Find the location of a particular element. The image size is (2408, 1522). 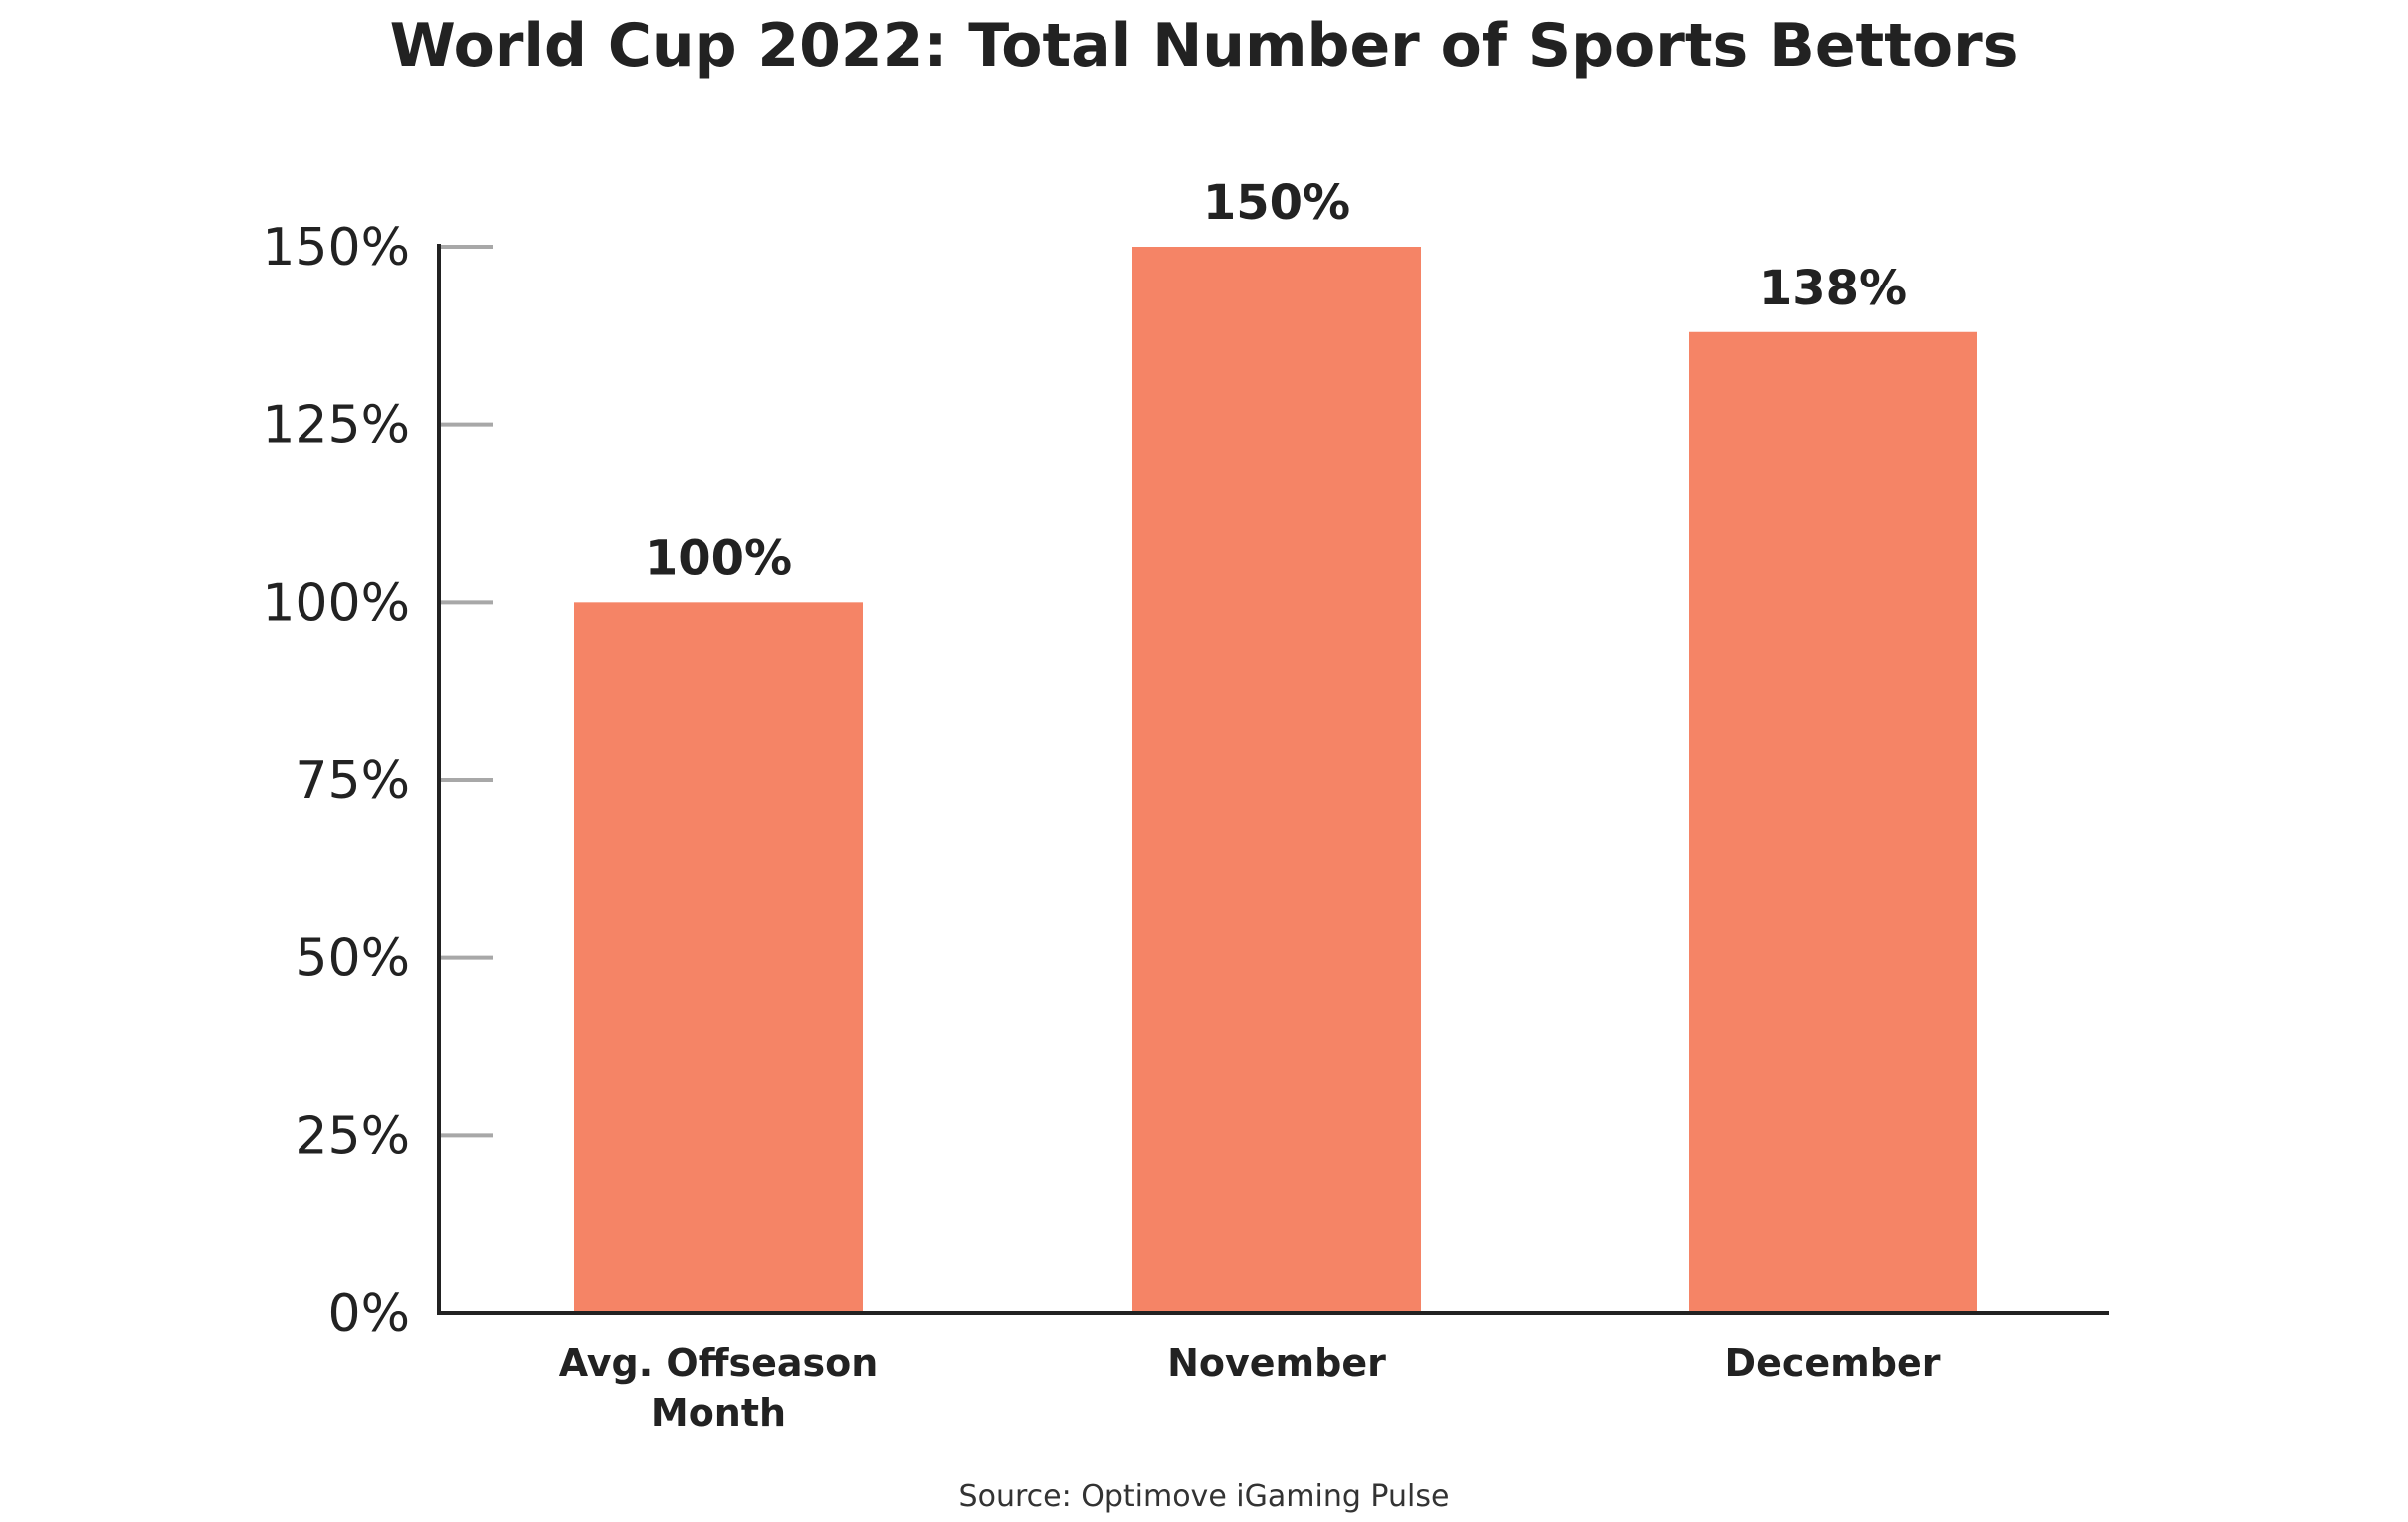

y-tick-label: 125% is located at coordinates (336, 426).